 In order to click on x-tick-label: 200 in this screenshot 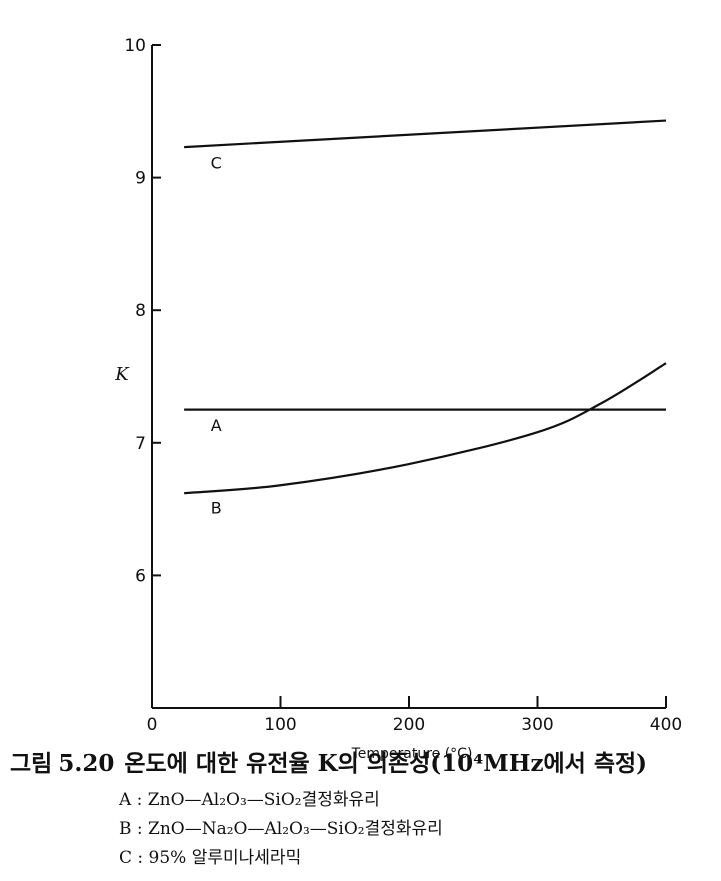, I will do `click(409, 725)`.